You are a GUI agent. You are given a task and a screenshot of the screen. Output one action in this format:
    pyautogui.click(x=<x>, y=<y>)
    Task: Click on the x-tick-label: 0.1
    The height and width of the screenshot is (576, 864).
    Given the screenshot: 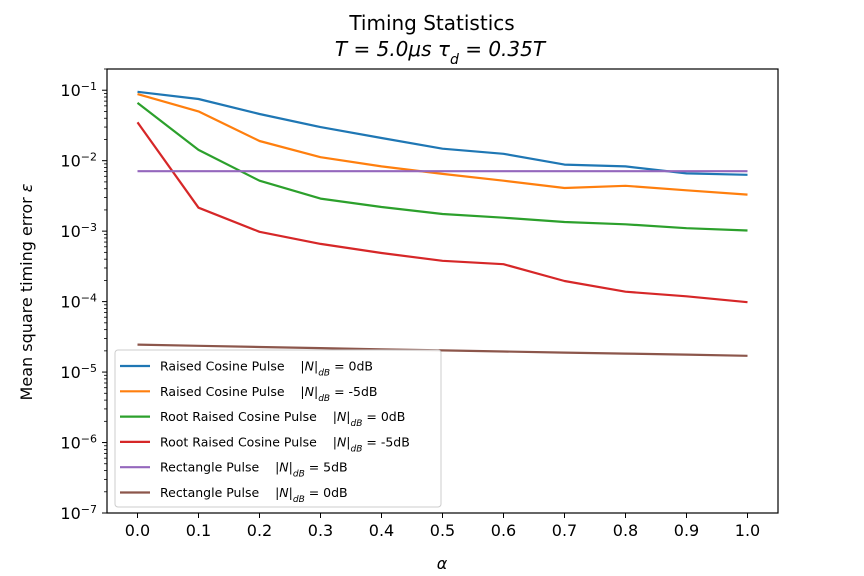 What is the action you would take?
    pyautogui.click(x=198, y=530)
    